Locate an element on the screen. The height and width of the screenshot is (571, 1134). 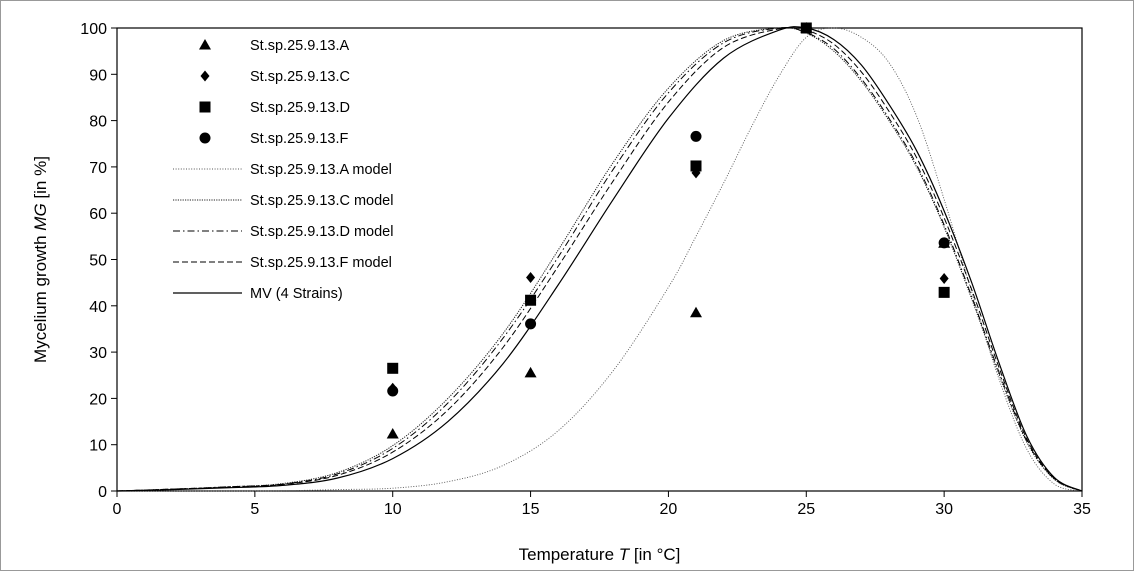
y-tick-label: 10 is located at coordinates (98, 446).